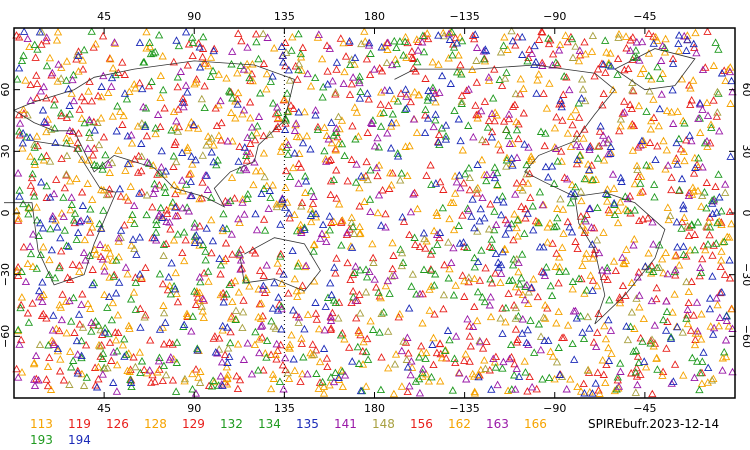 The height and width of the screenshot is (450, 750). Describe the element at coordinates (745, 90) in the screenshot. I see `lat-label-right: 60` at that location.